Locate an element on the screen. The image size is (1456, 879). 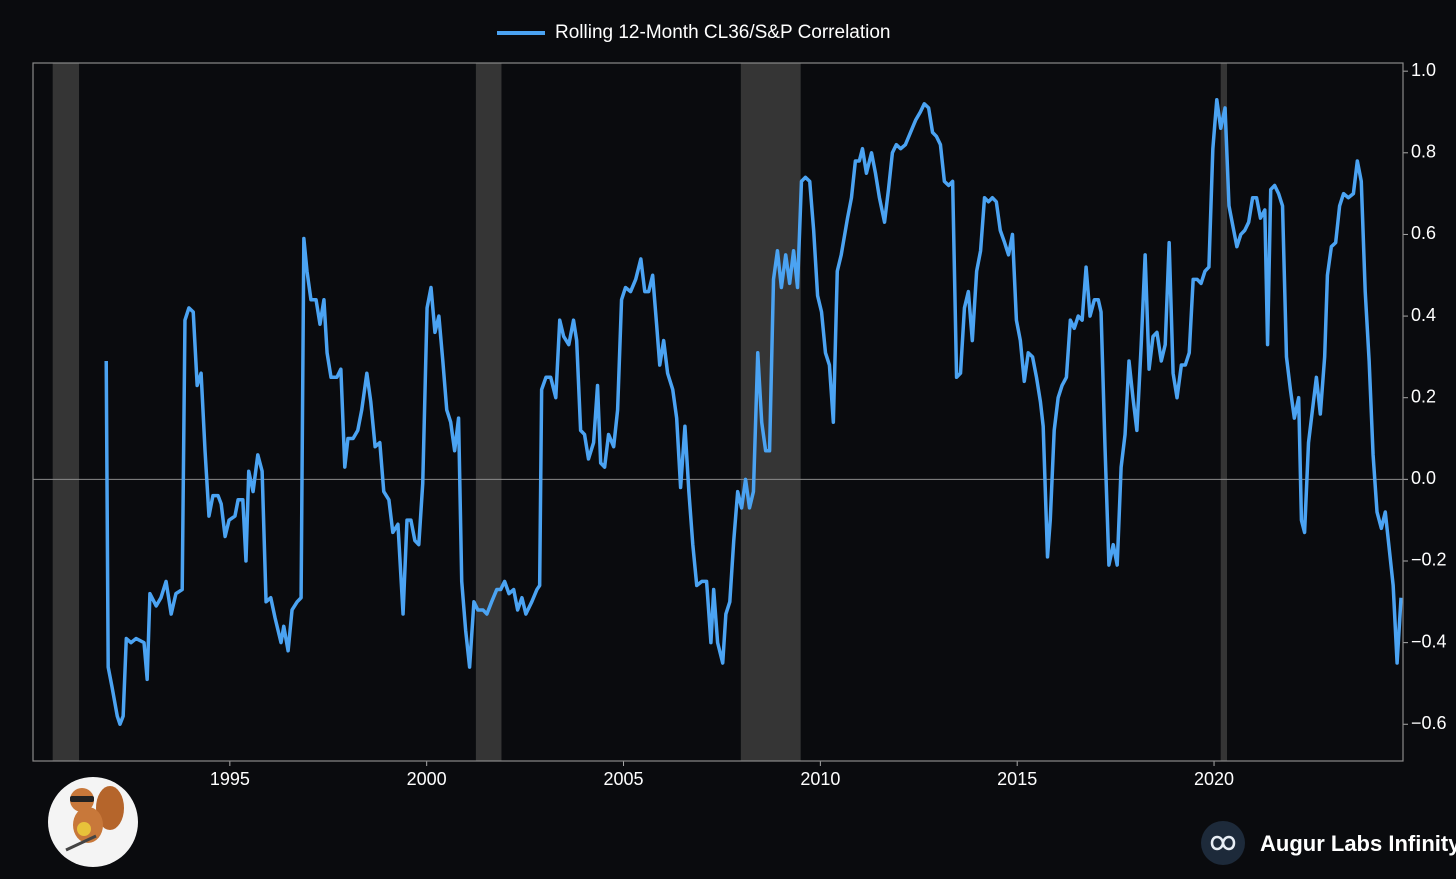
x-tick-label: 2010 is located at coordinates (820, 779).